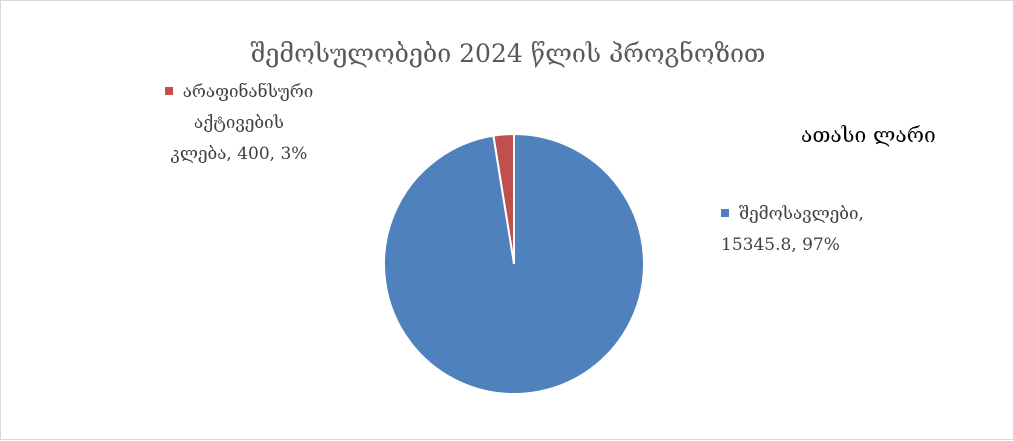 The height and width of the screenshot is (441, 1014). What do you see at coordinates (801, 214) in the screenshot?
I see `data-label-line: შემოსავლები,` at bounding box center [801, 214].